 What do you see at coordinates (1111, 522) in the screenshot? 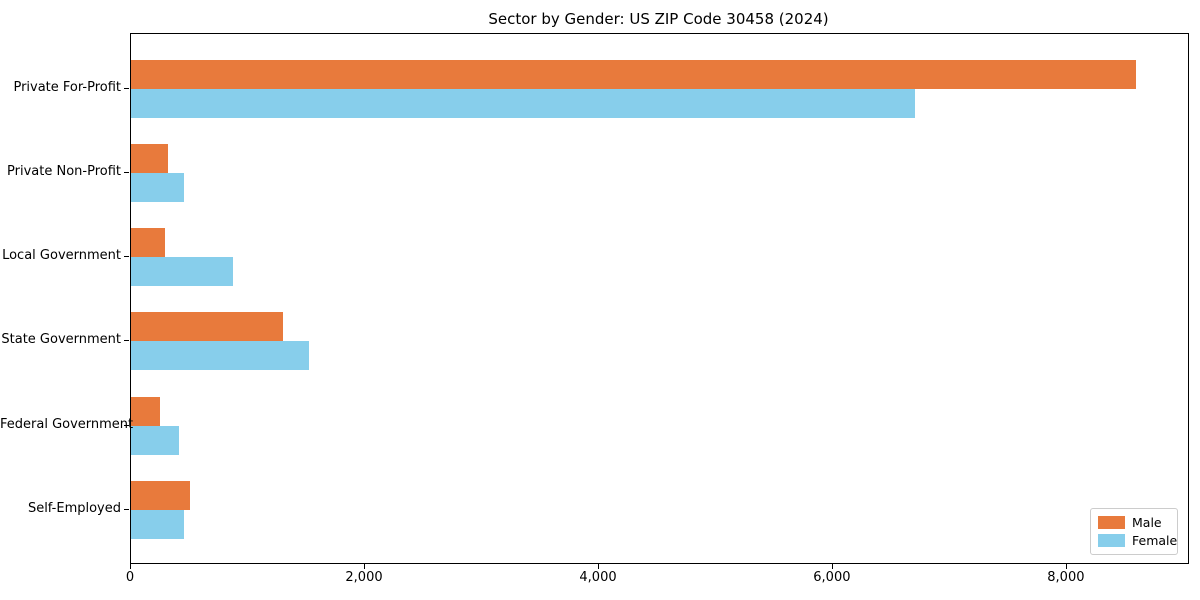
I see `legend-swatch-male` at bounding box center [1111, 522].